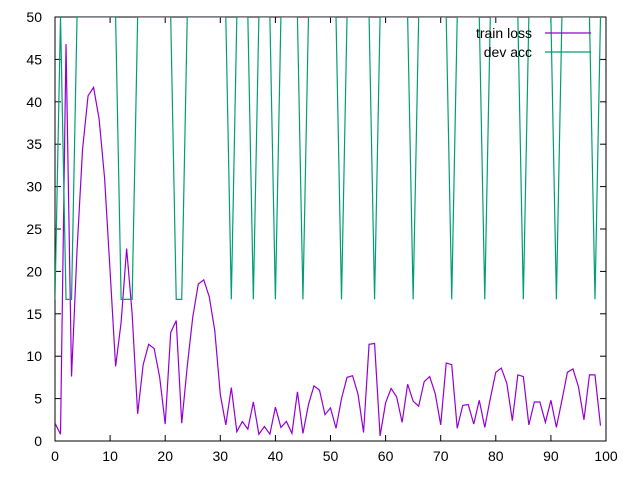  What do you see at coordinates (34, 59) in the screenshot?
I see `y-tick-label: 45` at bounding box center [34, 59].